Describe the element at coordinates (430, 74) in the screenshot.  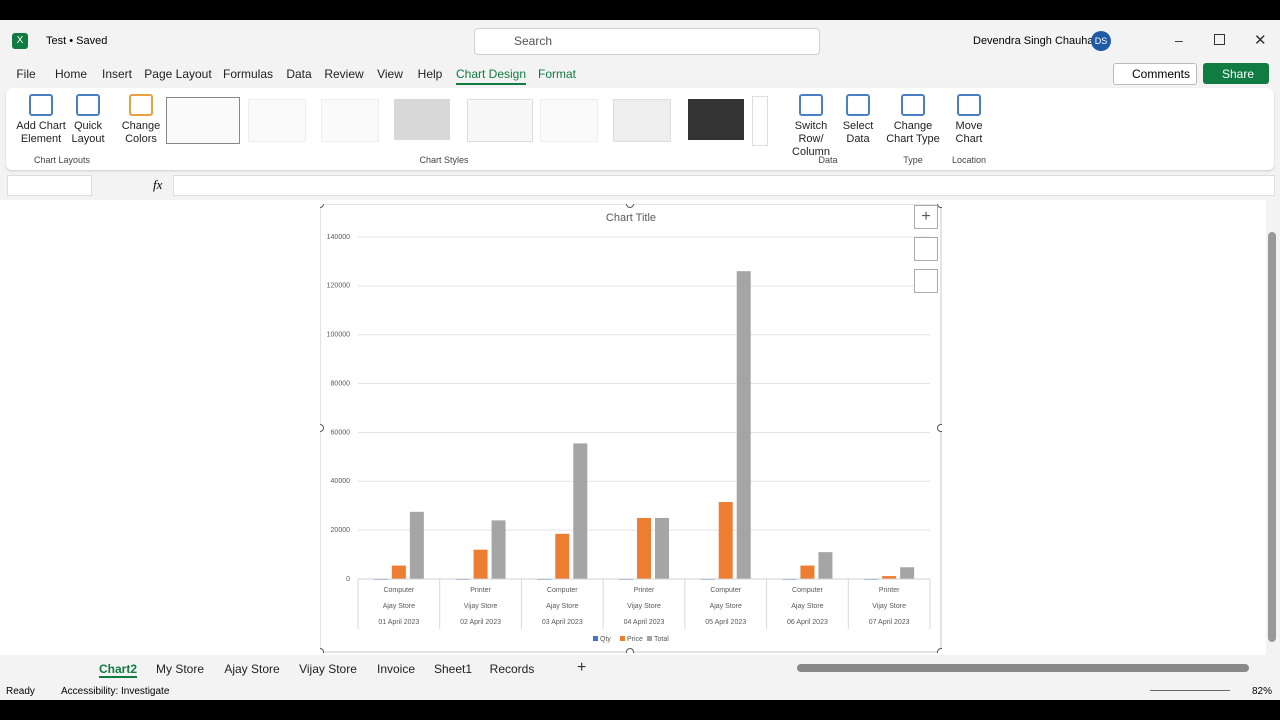
I see `menu-tab: Help` at that location.